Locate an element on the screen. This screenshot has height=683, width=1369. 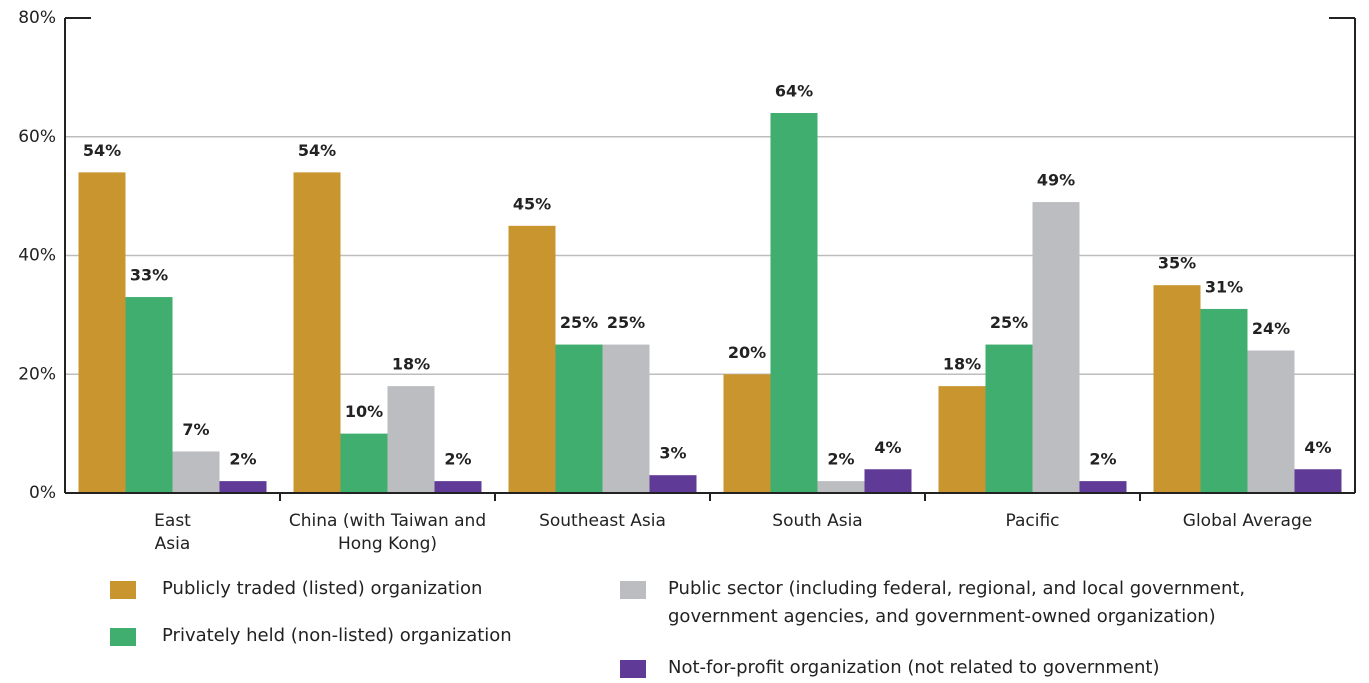
x-tick-label: Global Average is located at coordinates (1247, 521).